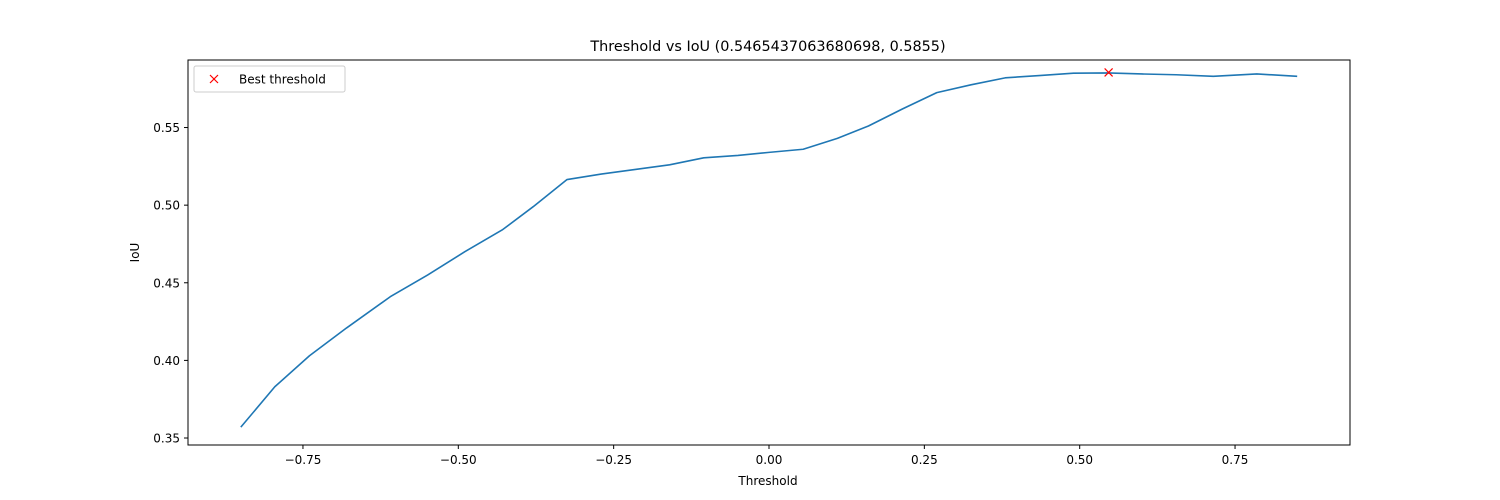 The width and height of the screenshot is (1500, 500). What do you see at coordinates (767, 481) in the screenshot?
I see `x-axis-label: Threshold` at bounding box center [767, 481].